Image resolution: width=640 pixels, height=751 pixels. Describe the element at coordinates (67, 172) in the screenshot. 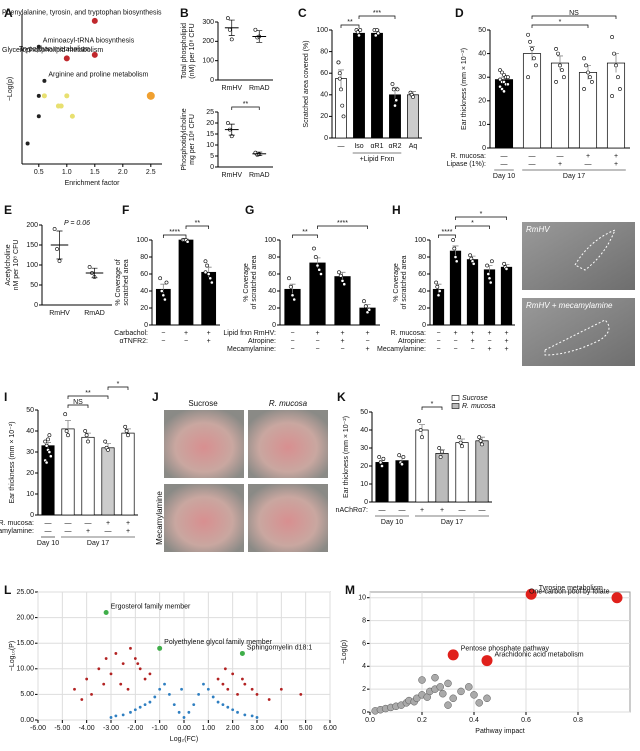

I see `x-tick-label: 1.0` at that location.